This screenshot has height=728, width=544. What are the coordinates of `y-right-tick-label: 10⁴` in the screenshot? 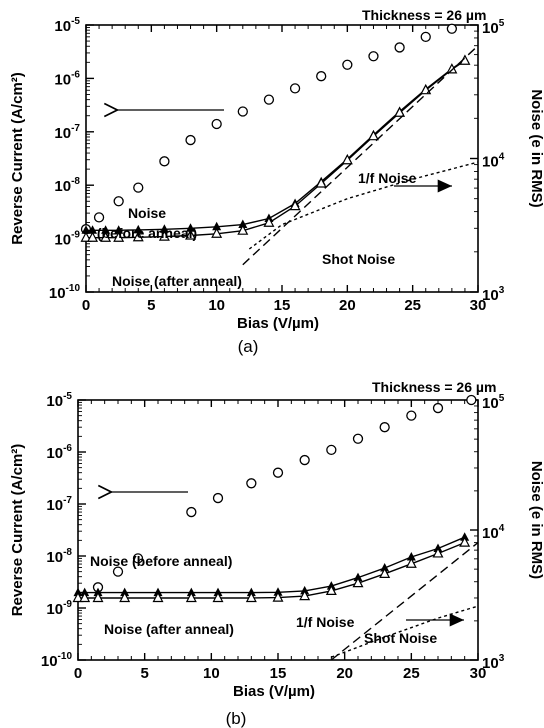 It's located at (493, 532).